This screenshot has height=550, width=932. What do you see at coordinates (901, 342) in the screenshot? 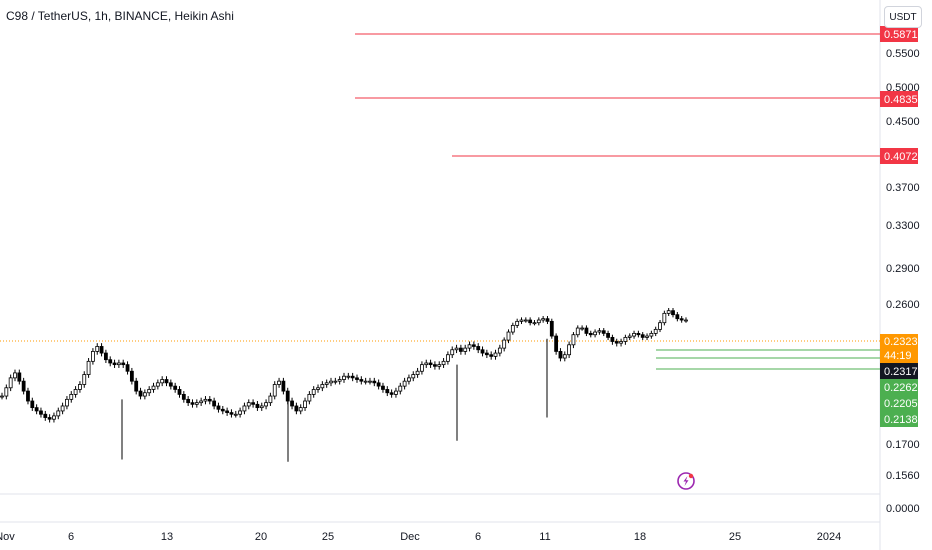
I see `last-price-tag: 0.2323` at bounding box center [901, 342].